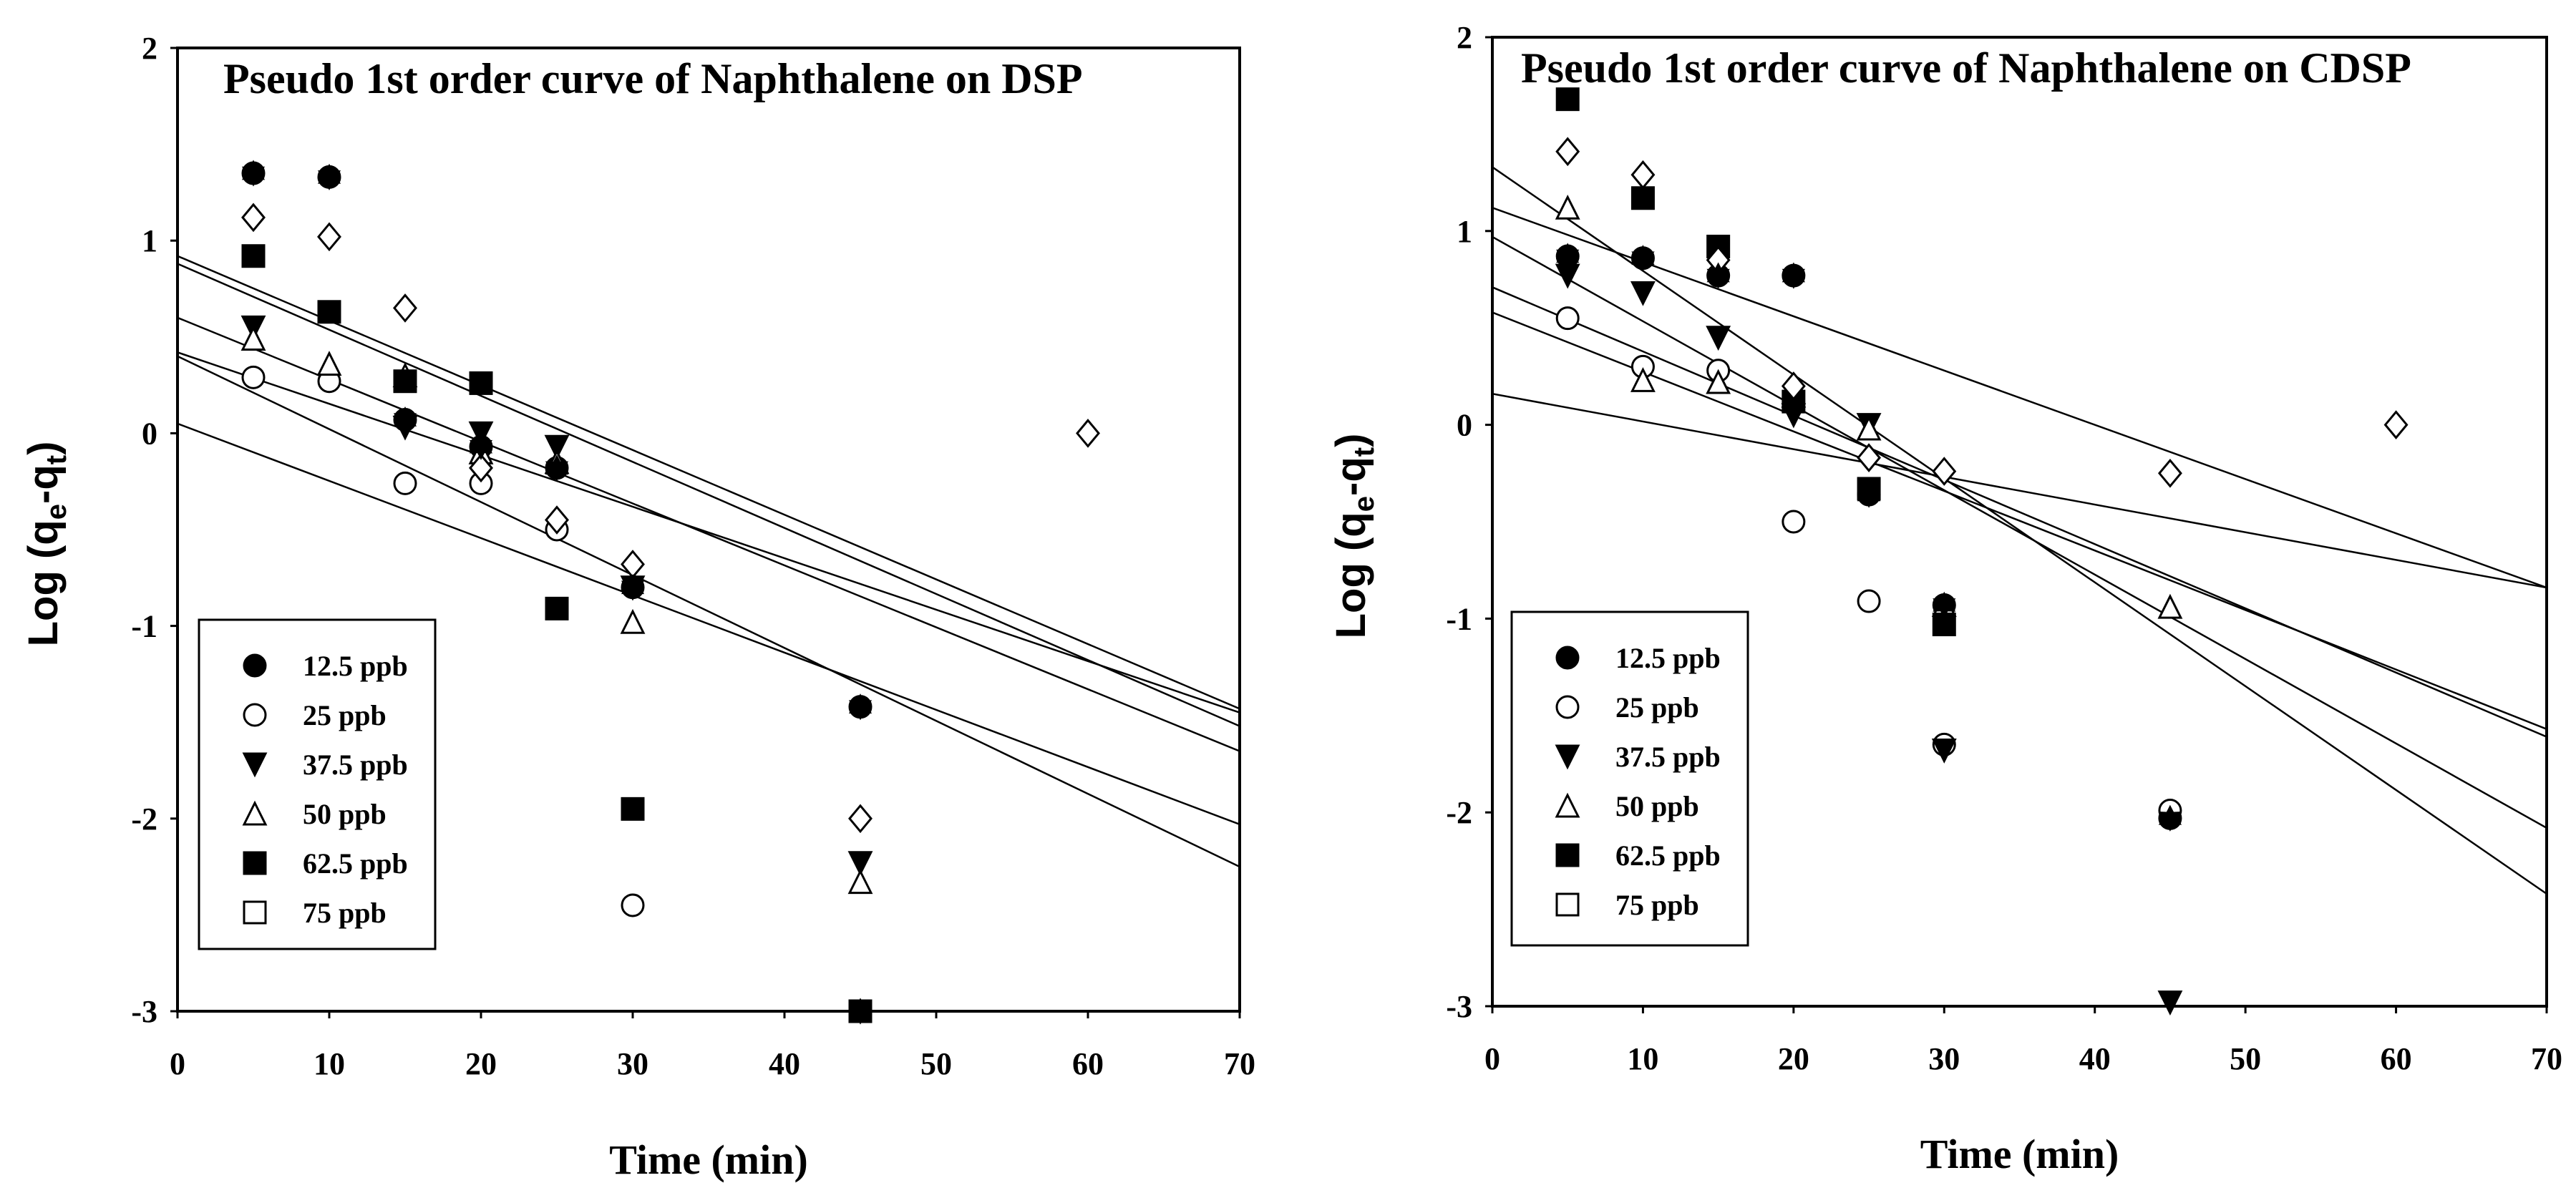 The height and width of the screenshot is (1193, 2576). Describe the element at coordinates (144, 1011) in the screenshot. I see `y-tick-label: -3` at that location.